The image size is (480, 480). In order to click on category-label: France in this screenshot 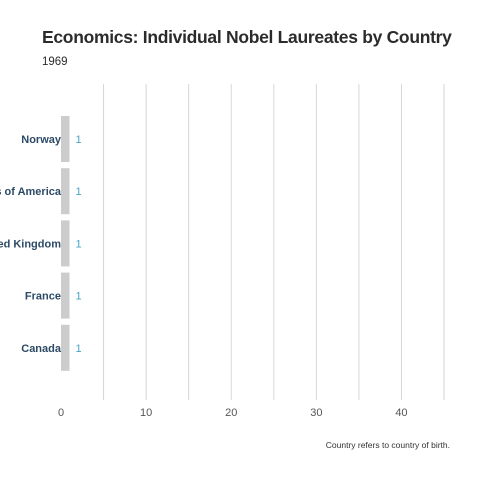, I will do `click(43, 297)`.